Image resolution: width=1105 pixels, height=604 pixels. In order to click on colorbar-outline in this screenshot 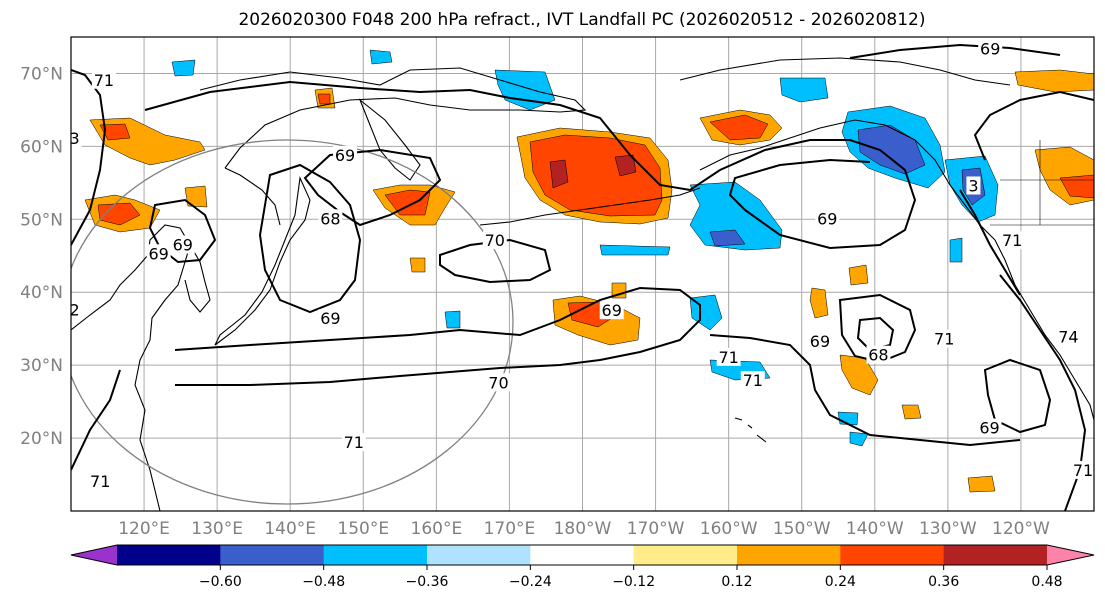, I will do `click(582, 555)`.